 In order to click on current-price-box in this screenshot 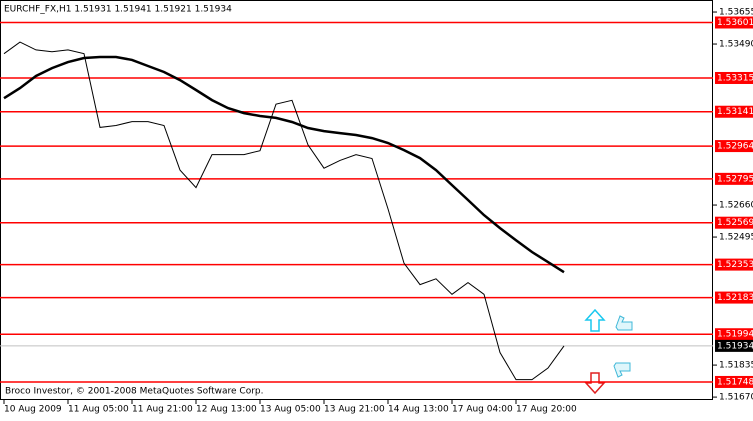, I will do `click(734, 345)`.